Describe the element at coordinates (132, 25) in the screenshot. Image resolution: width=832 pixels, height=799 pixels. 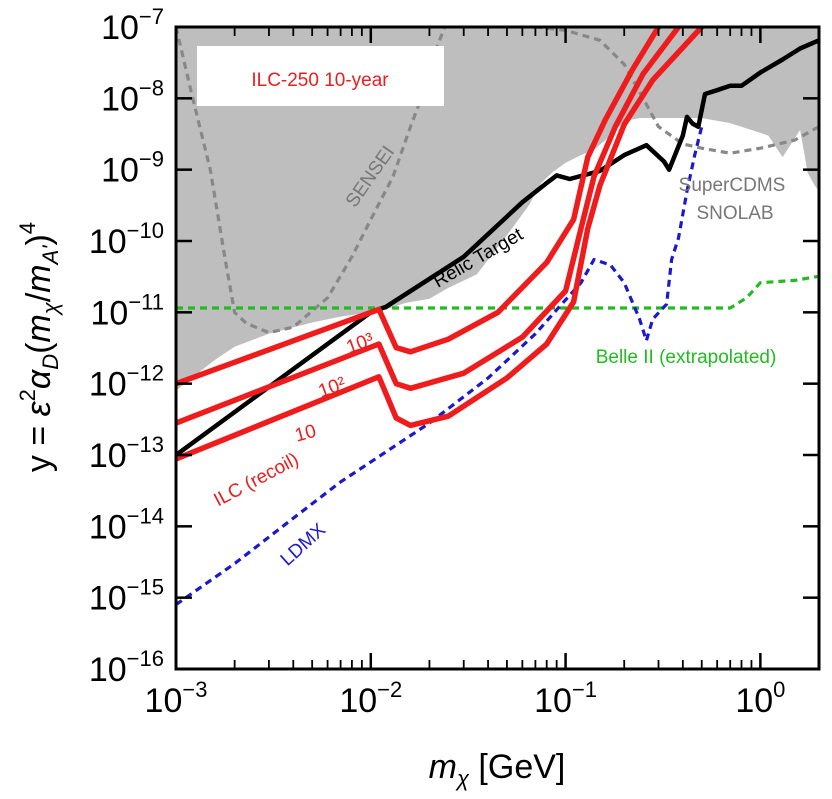
I see `y-tick-label: 10⁻⁷` at that location.